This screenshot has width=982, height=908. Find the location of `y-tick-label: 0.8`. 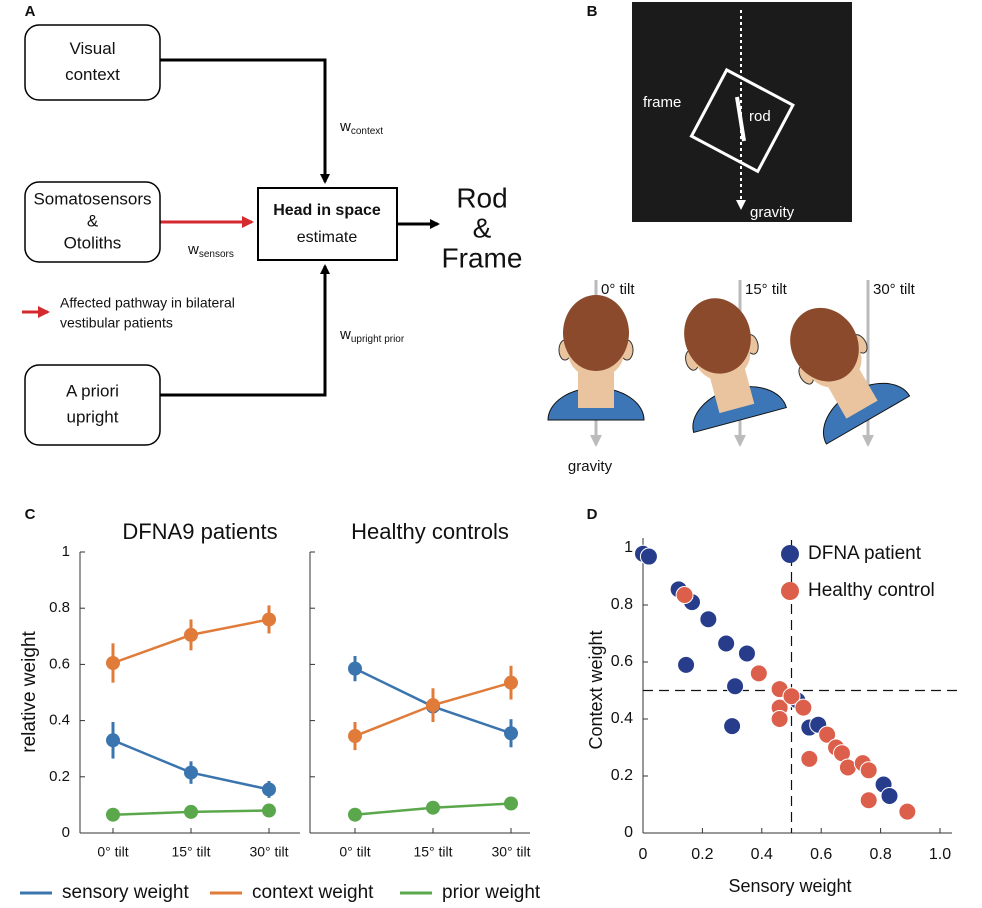

y-tick-label: 0.8 is located at coordinates (622, 604).